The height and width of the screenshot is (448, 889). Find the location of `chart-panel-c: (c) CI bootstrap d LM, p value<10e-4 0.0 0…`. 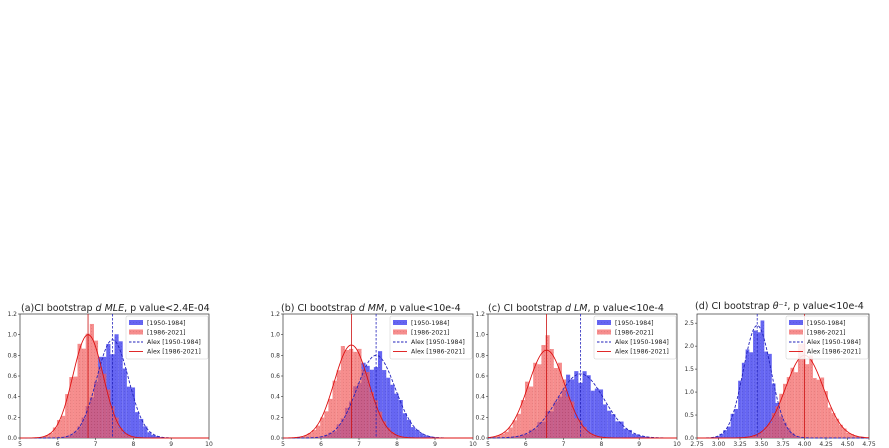

chart-panel-c: (c) CI bootstrap d LM, p value<10e-4 0.0 0… is located at coordinates (578, 375).